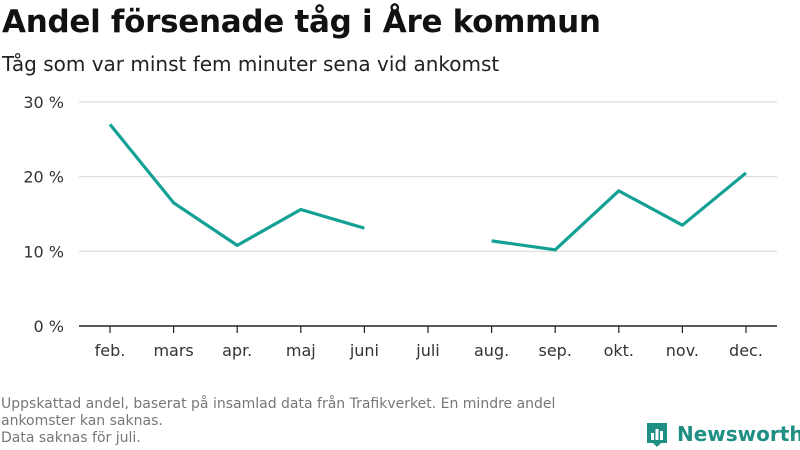 The image size is (800, 450). Describe the element at coordinates (110, 350) in the screenshot. I see `x-tick-label: feb.` at that location.